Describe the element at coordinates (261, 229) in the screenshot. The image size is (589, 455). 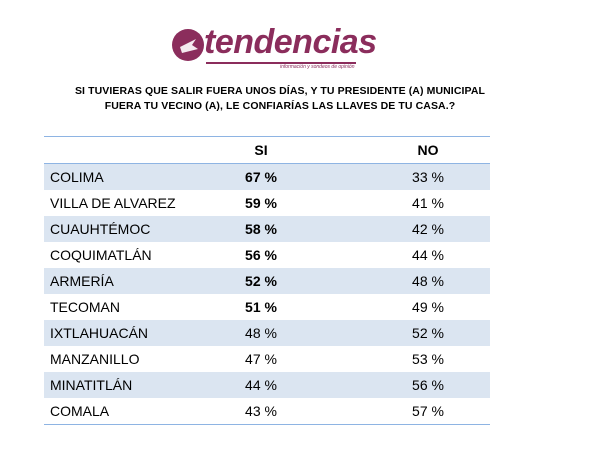
I see `row-si-value: 58 %` at that location.